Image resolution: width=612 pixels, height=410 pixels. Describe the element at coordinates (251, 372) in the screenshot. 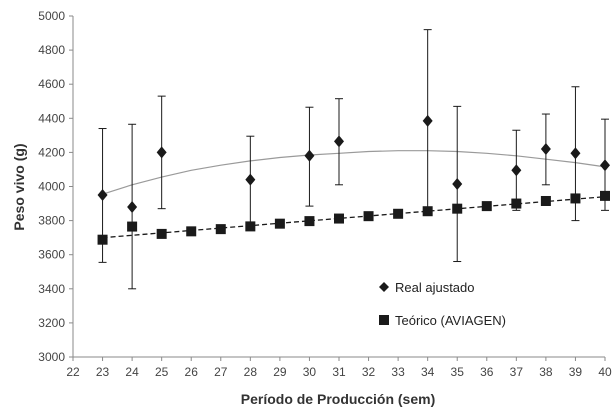

I see `x-tick-label: 28` at that location.